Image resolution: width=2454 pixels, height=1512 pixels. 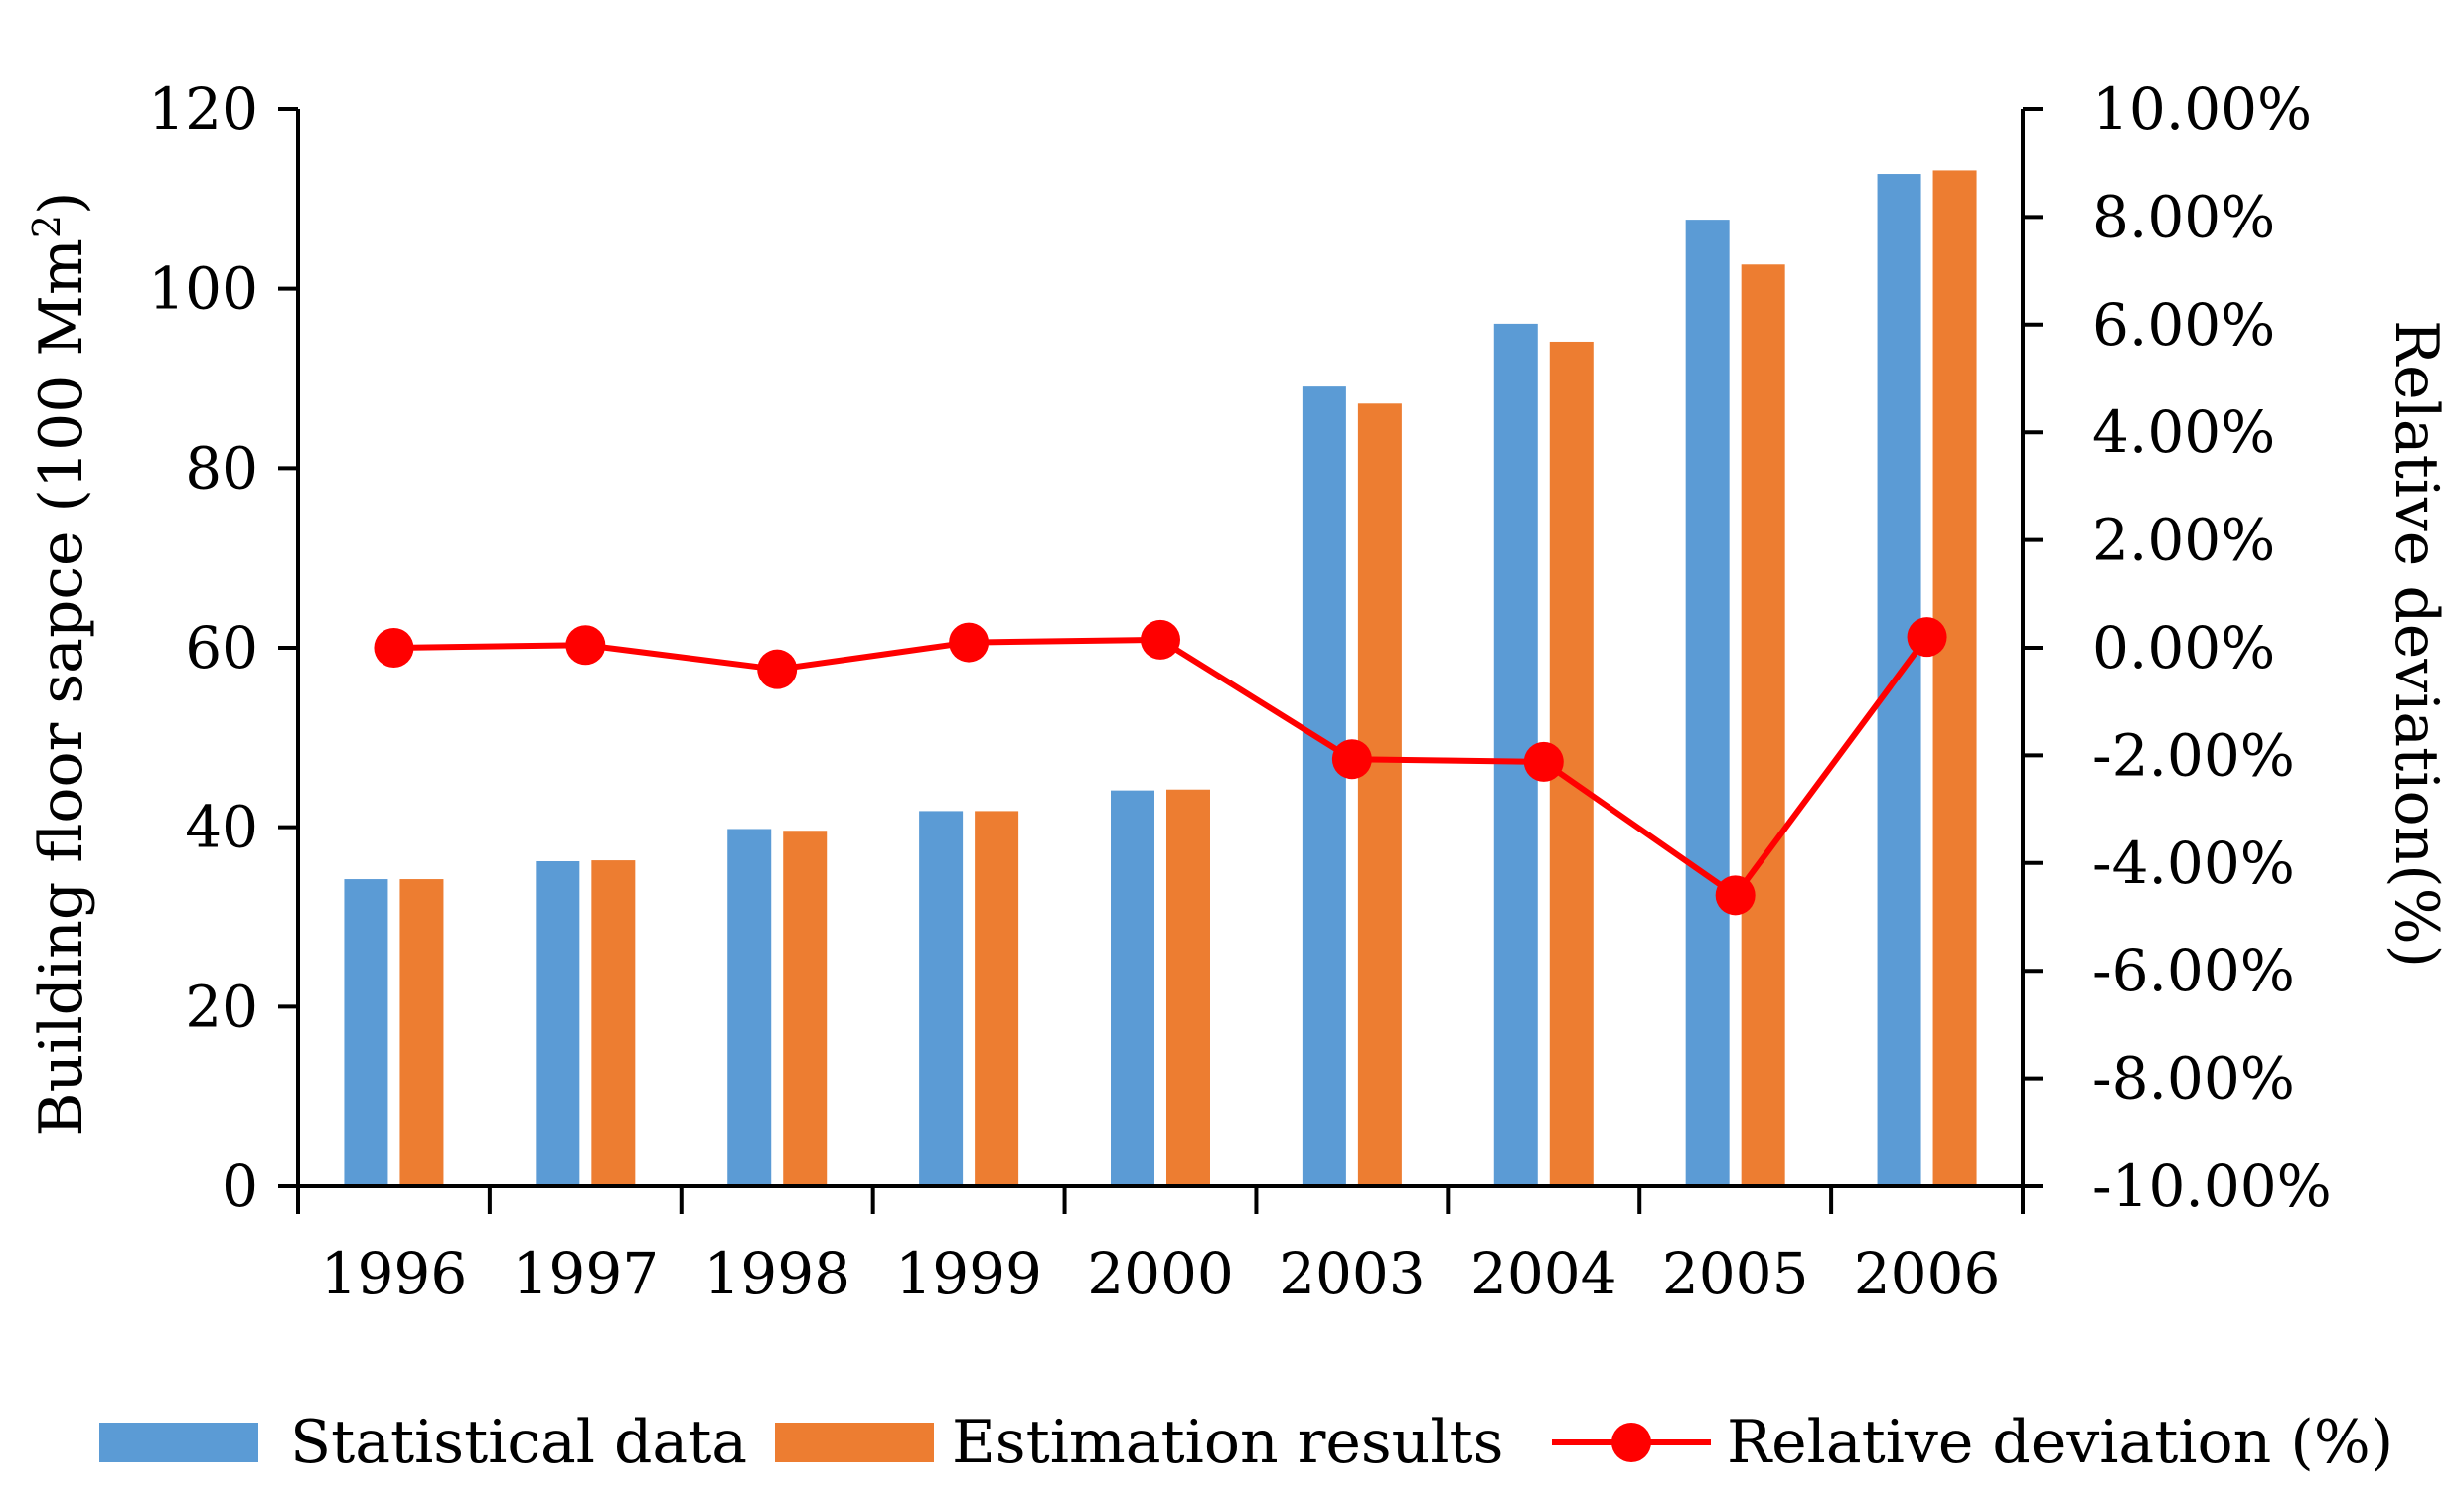 I want to click on legend-swatch-estimation-results, so click(x=854, y=1442).